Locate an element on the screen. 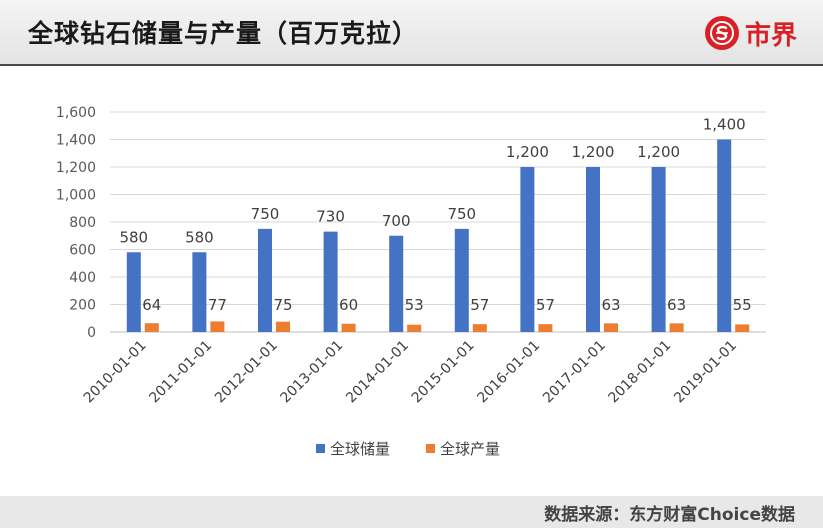  x-tick-label: 2013-01-01 is located at coordinates (312, 372).